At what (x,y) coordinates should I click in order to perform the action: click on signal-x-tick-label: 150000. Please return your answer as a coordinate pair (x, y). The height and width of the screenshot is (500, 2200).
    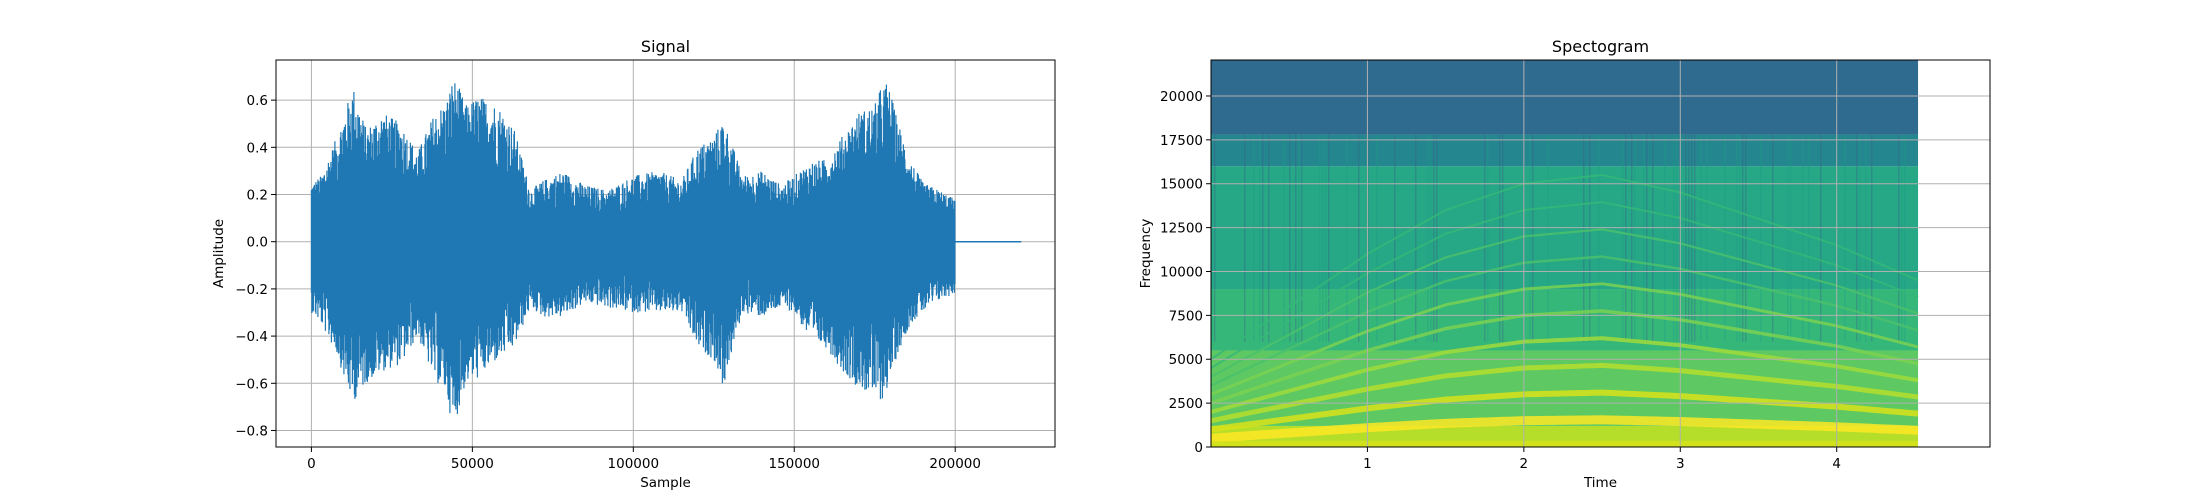
    Looking at the image, I should click on (794, 464).